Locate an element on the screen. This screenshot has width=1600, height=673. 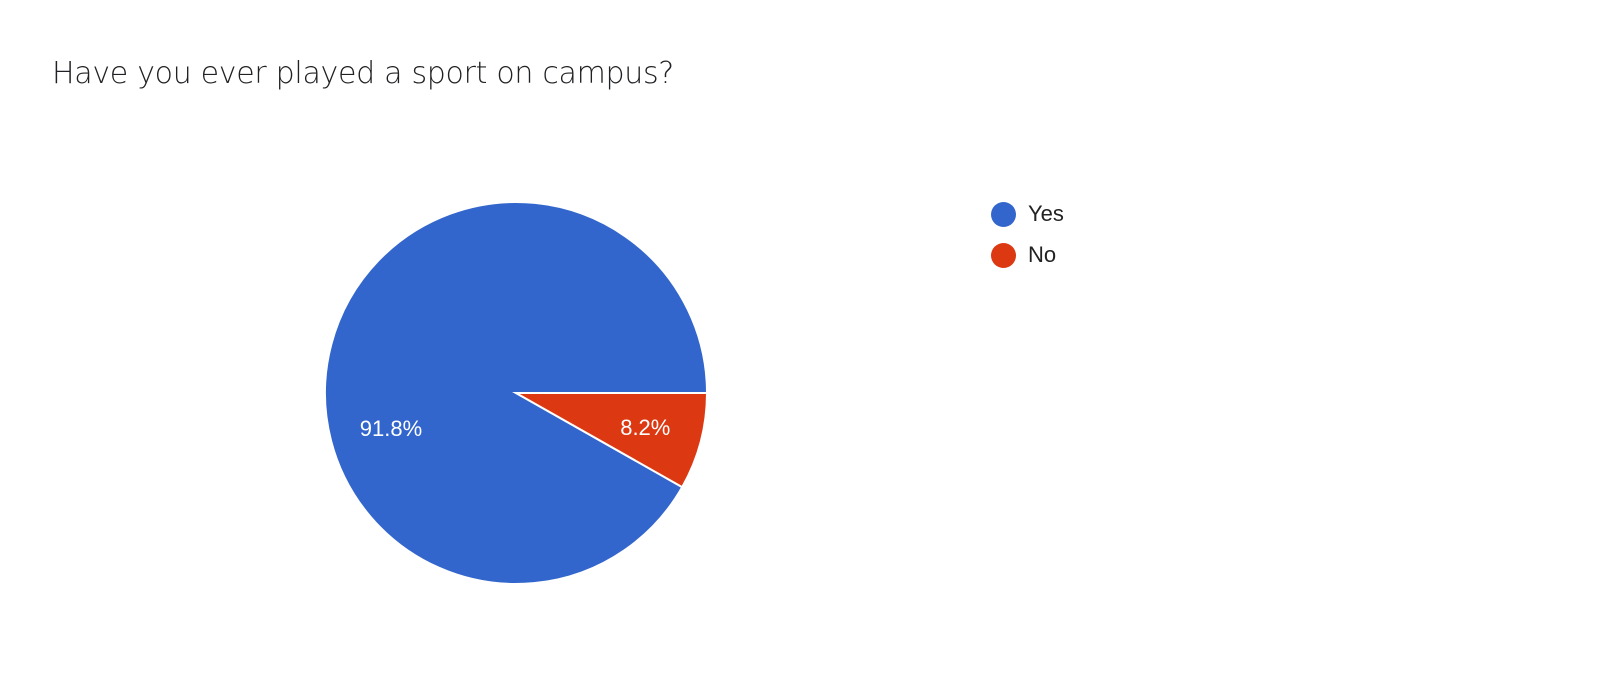
legend-label-yes: Yes is located at coordinates (1046, 213).